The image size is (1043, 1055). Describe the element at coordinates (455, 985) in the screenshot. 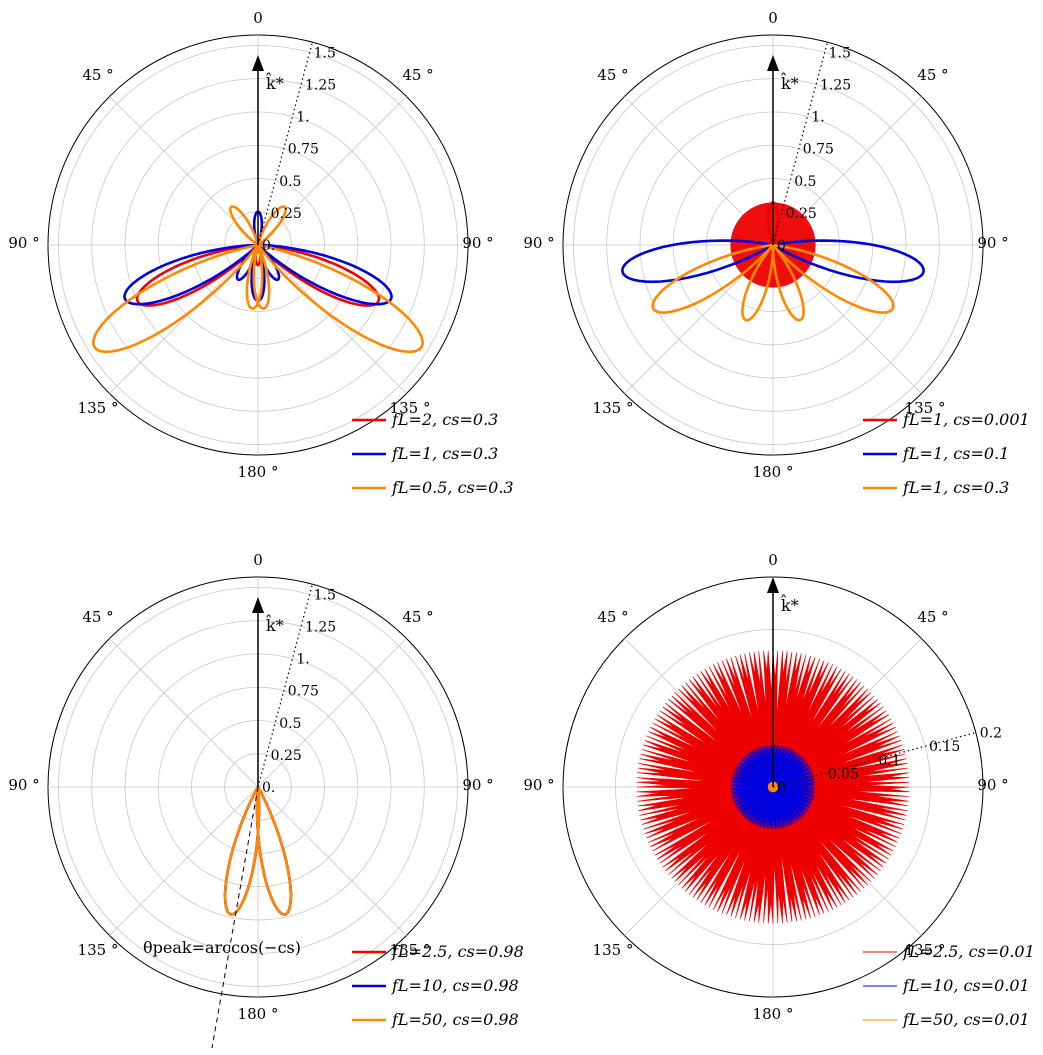

I see `legend-label: fL=10, cs=0.98` at that location.